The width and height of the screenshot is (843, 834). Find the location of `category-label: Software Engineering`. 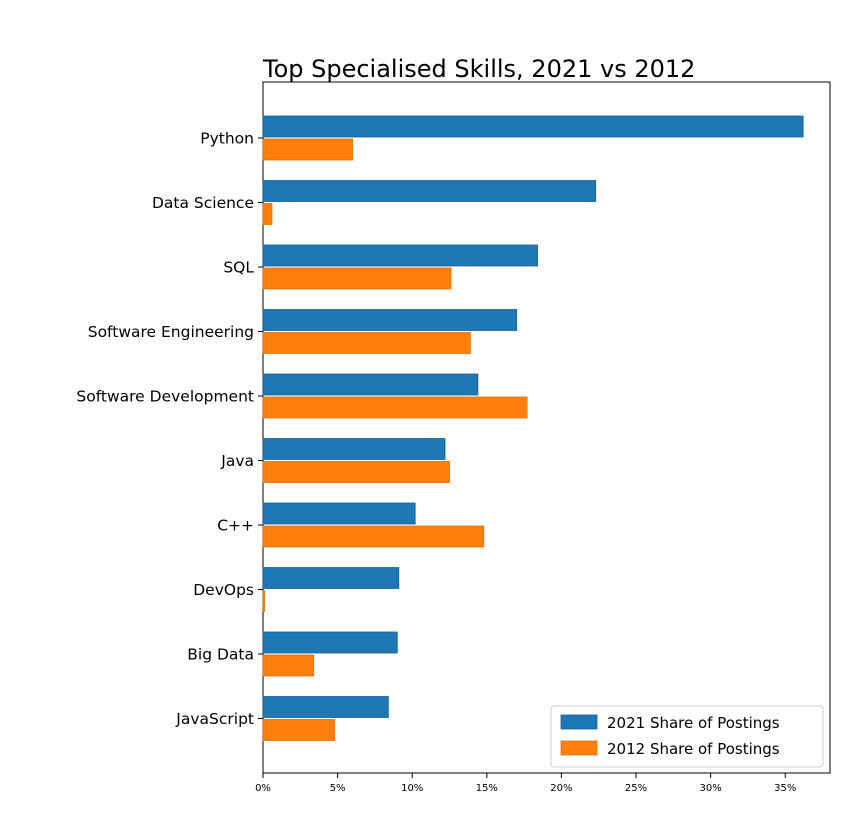

category-label: Software Engineering is located at coordinates (171, 332).